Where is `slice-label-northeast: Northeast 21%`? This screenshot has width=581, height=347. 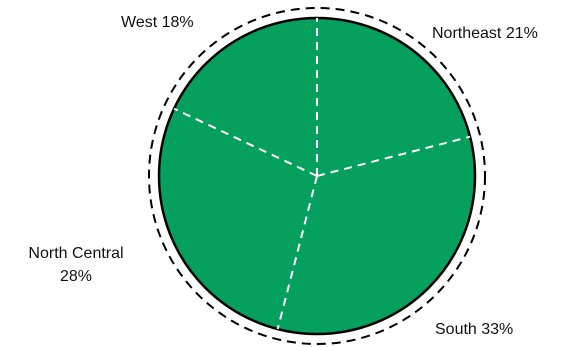 slice-label-northeast: Northeast 21% is located at coordinates (485, 33).